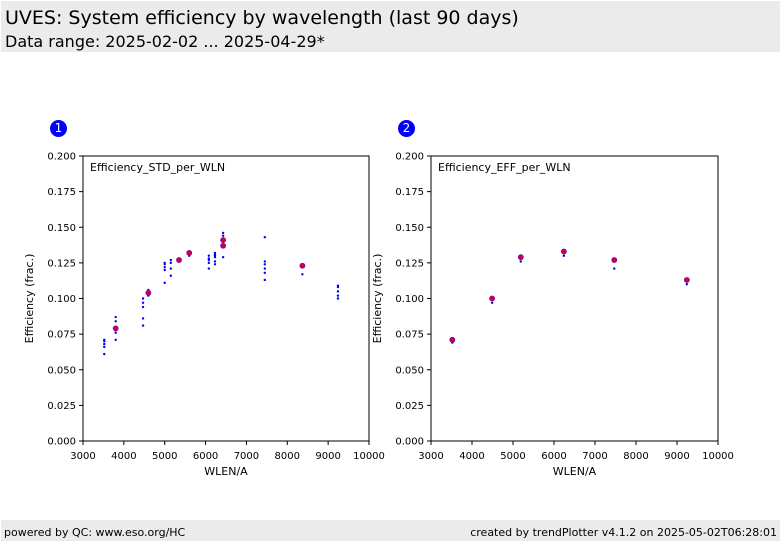 The width and height of the screenshot is (782, 542). Describe the element at coordinates (165, 41) in the screenshot. I see `data-range-subtitle: Data range: 2025-02-02 ... 2025-04-29*` at that location.